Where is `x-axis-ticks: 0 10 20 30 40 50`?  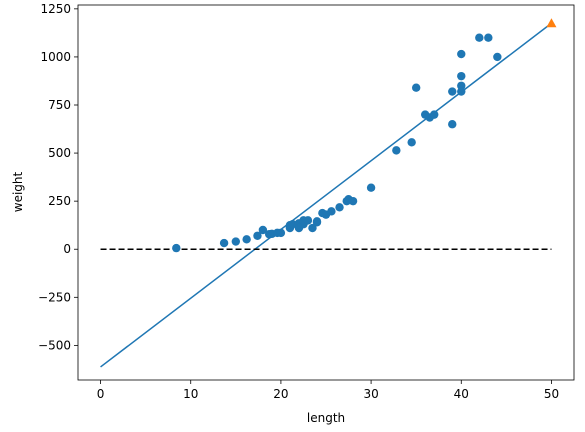
x-axis-ticks: 0 10 20 30 40 50 is located at coordinates (328, 390).